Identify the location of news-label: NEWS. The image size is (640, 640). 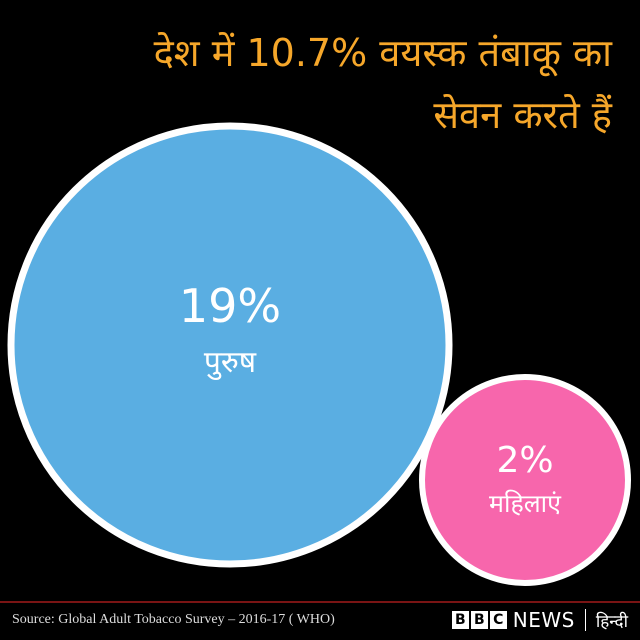
(543, 620).